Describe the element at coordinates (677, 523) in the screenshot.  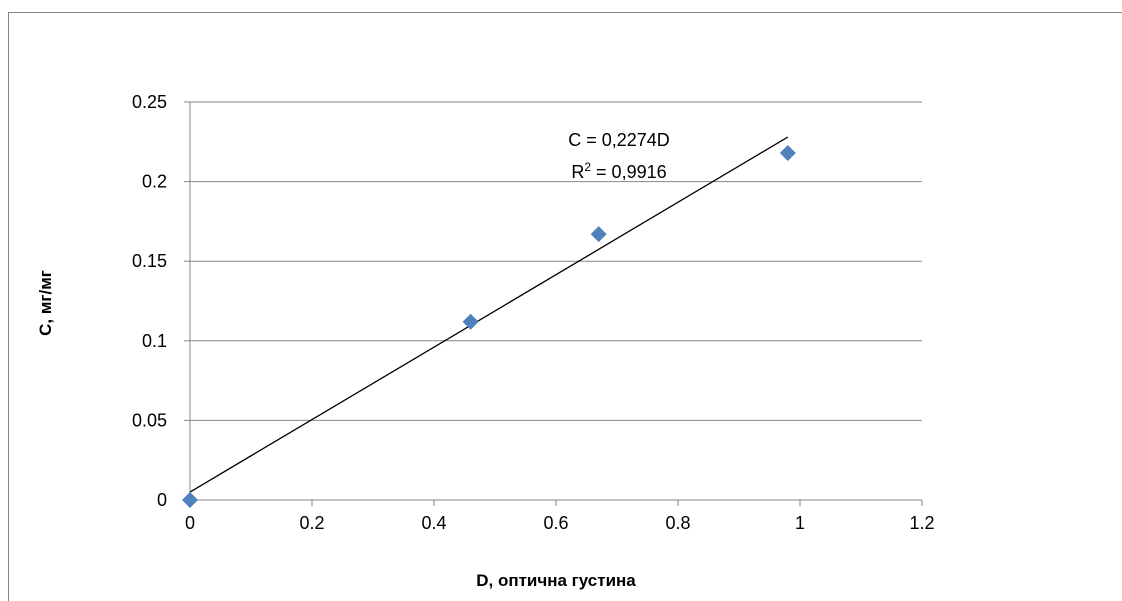
I see `x-tick-label: 0.8` at that location.